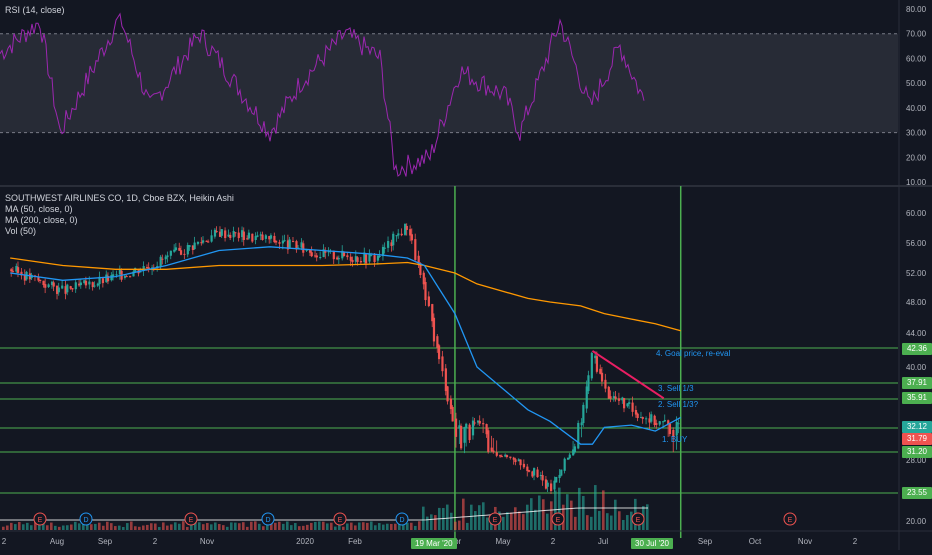  Describe the element at coordinates (35, 10) in the screenshot. I see `rsi-legend: RSI (14, close)` at that location.